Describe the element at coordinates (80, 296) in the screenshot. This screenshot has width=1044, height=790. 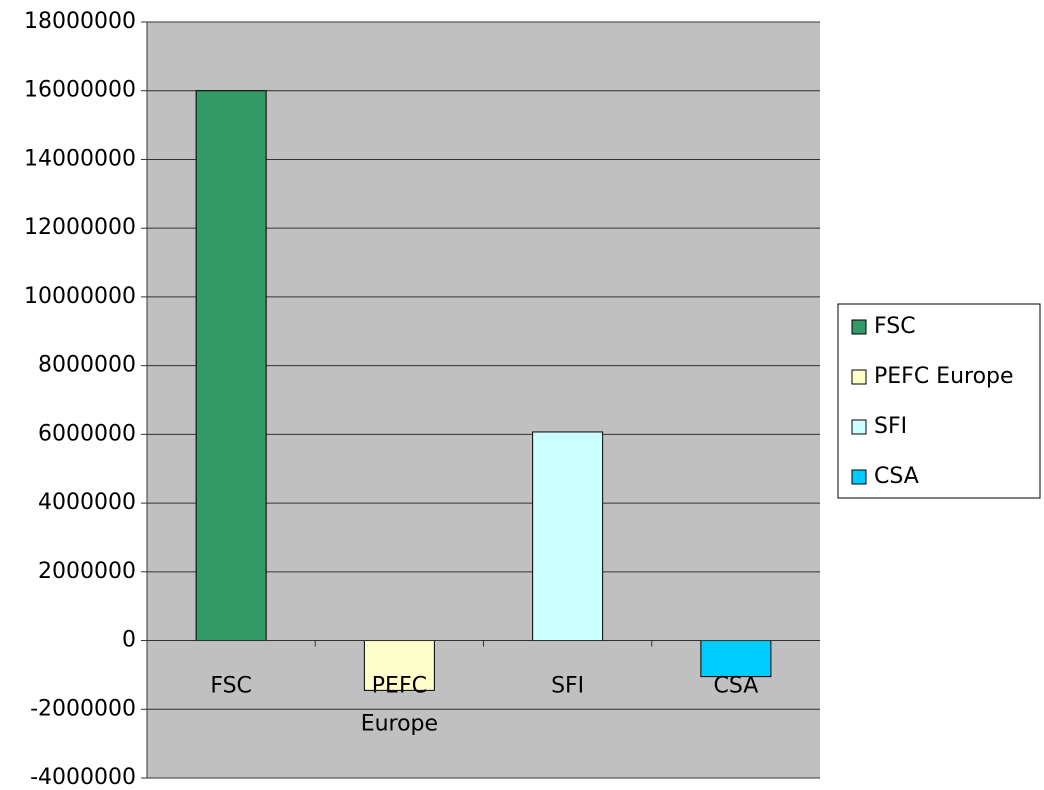
I see `y-tick-label: 10000000` at that location.